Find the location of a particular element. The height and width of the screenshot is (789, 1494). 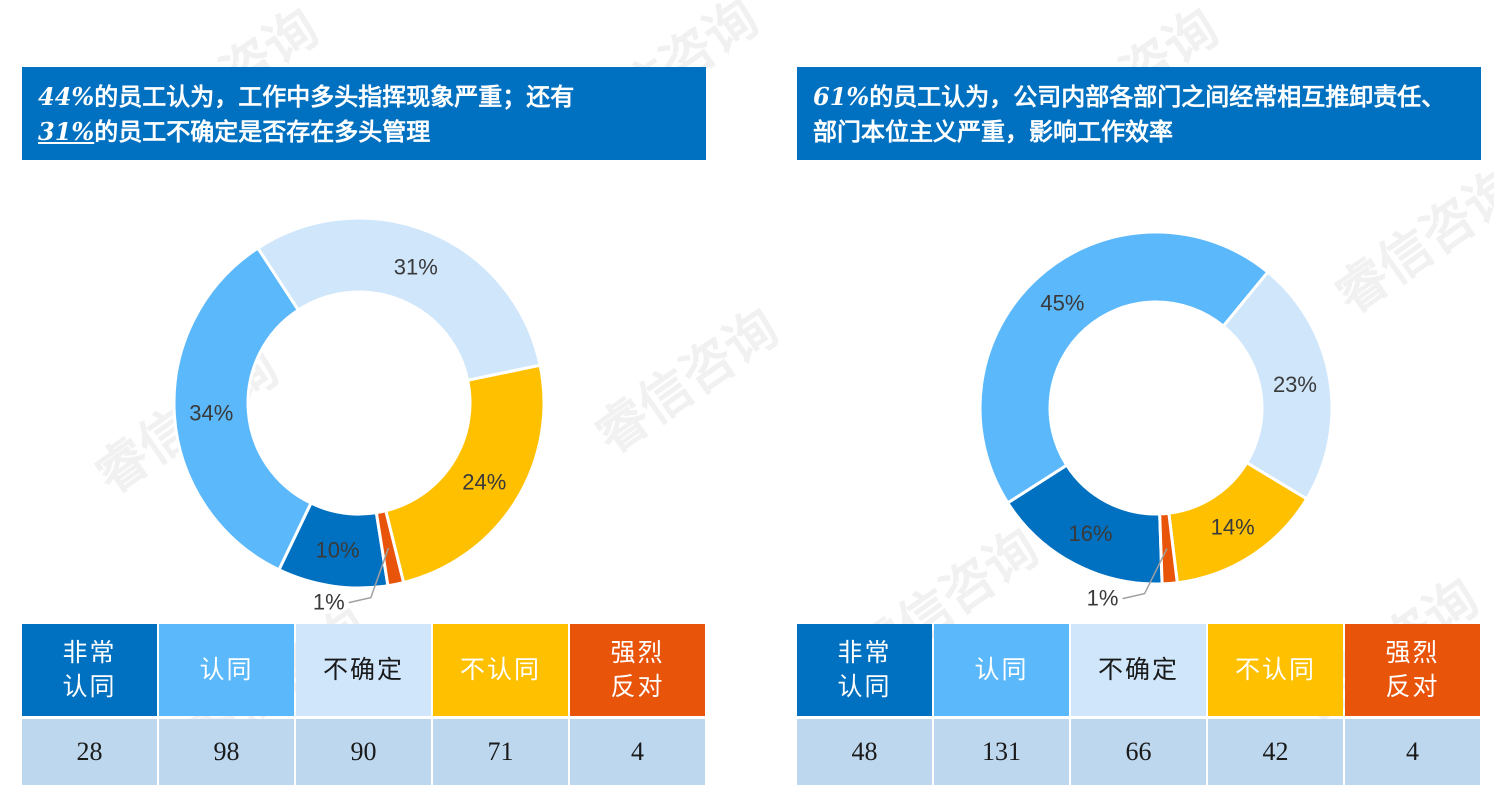

count-unsure: 90 is located at coordinates (363, 752).